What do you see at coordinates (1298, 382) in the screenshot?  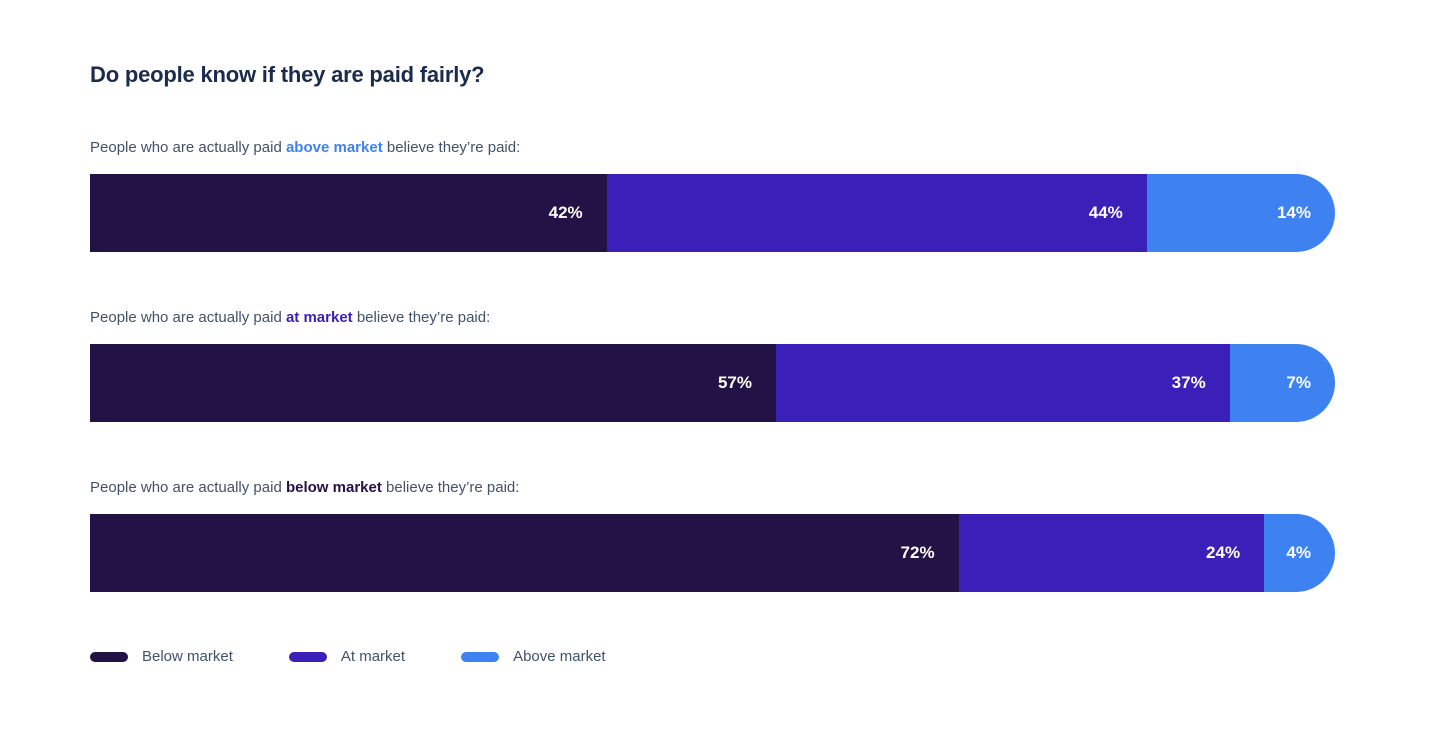 I see `segment-value-label: 7%` at bounding box center [1298, 382].